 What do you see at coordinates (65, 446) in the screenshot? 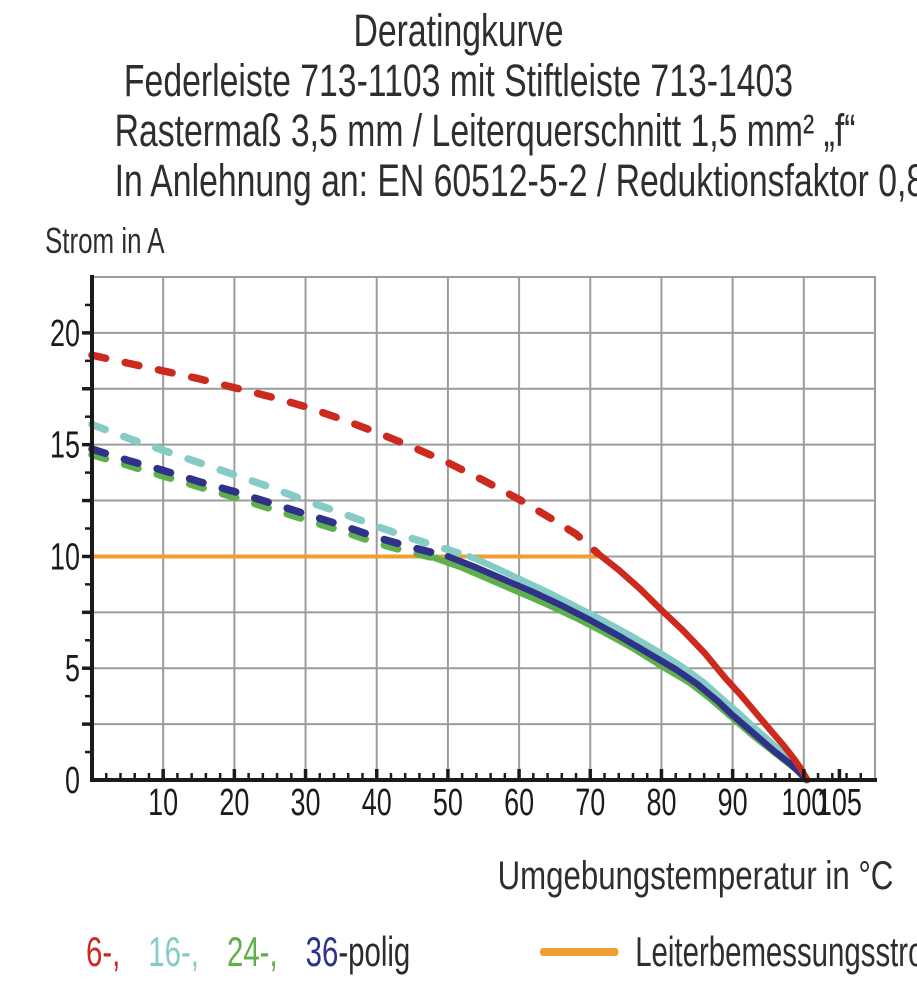
I see `y-tick-label-15: 15` at bounding box center [65, 446].